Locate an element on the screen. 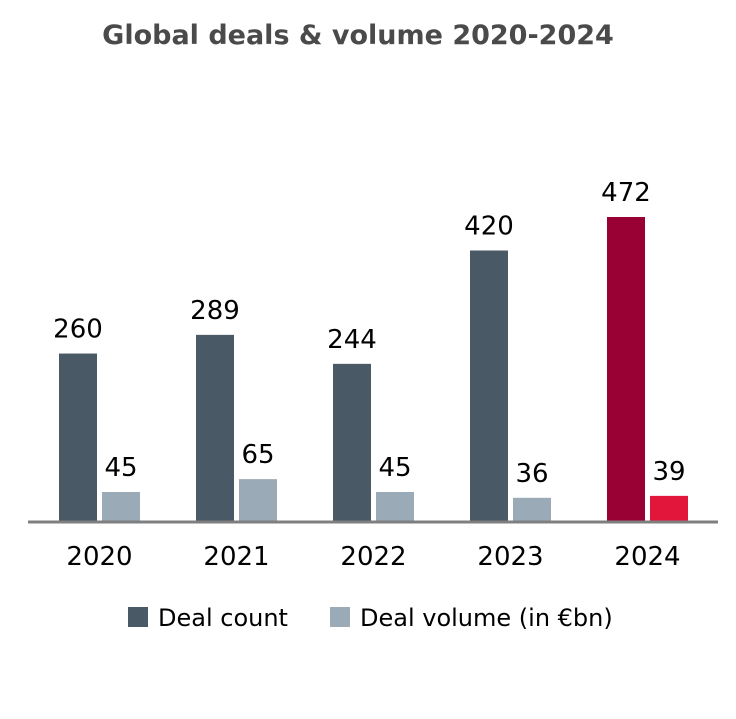 This screenshot has height=719, width=736. legend-swatch-deal-count is located at coordinates (138, 617).